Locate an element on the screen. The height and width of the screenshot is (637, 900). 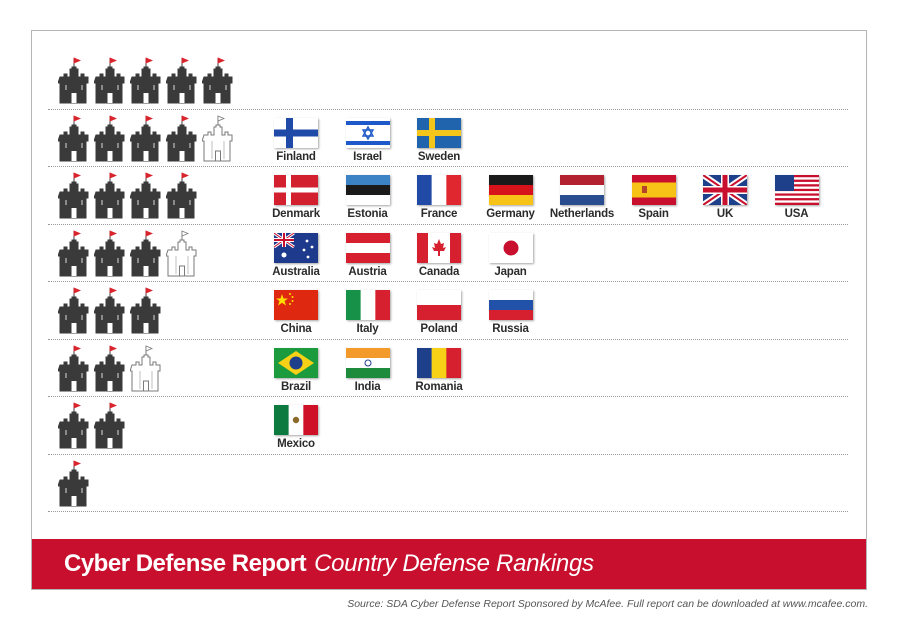
country-label: USA is located at coordinates (796, 214).